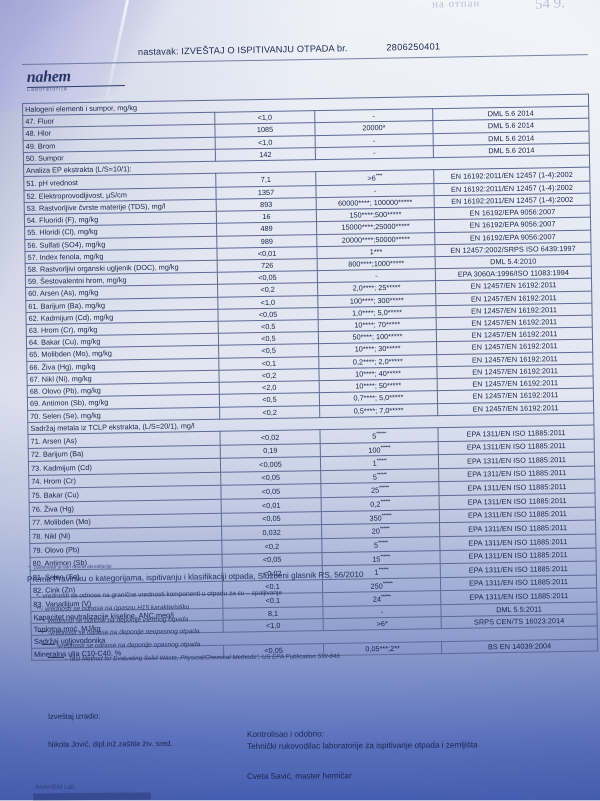 The width and height of the screenshot is (600, 801). What do you see at coordinates (382, 648) in the screenshot?
I see `table-cell-limit: 0,05***;2**` at bounding box center [382, 648].